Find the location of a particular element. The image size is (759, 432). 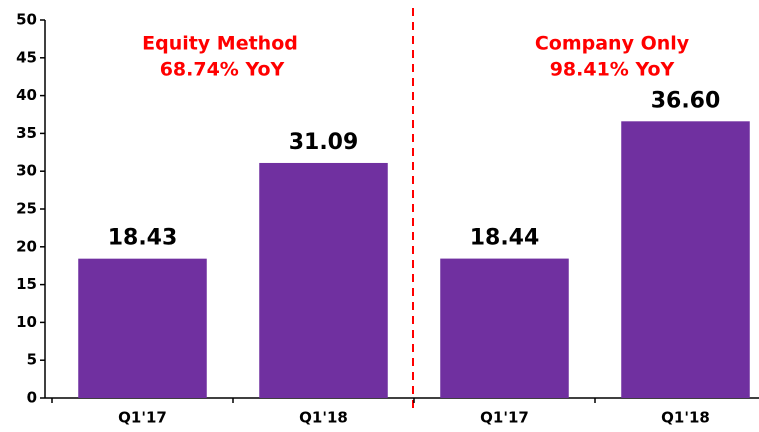

y-tick-label: 45 is located at coordinates (26, 57).